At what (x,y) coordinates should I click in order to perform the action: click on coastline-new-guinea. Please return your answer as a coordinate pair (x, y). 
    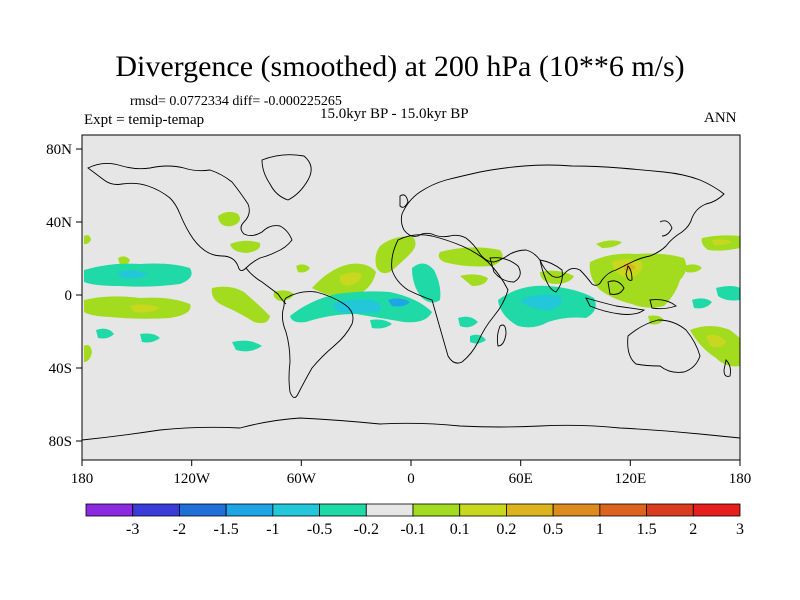
    Looking at the image, I should click on (663, 304).